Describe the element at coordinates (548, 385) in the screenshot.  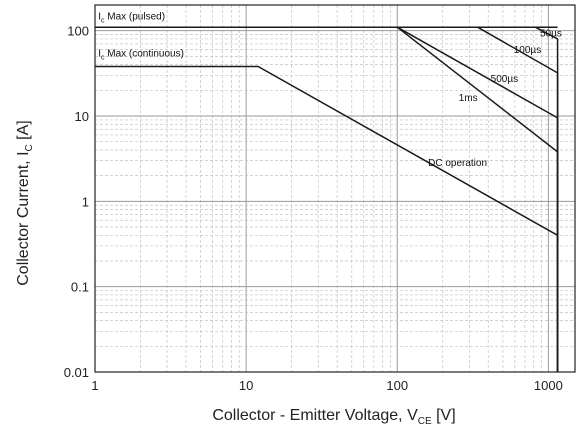
I see `x-tick-label: 1000` at that location.